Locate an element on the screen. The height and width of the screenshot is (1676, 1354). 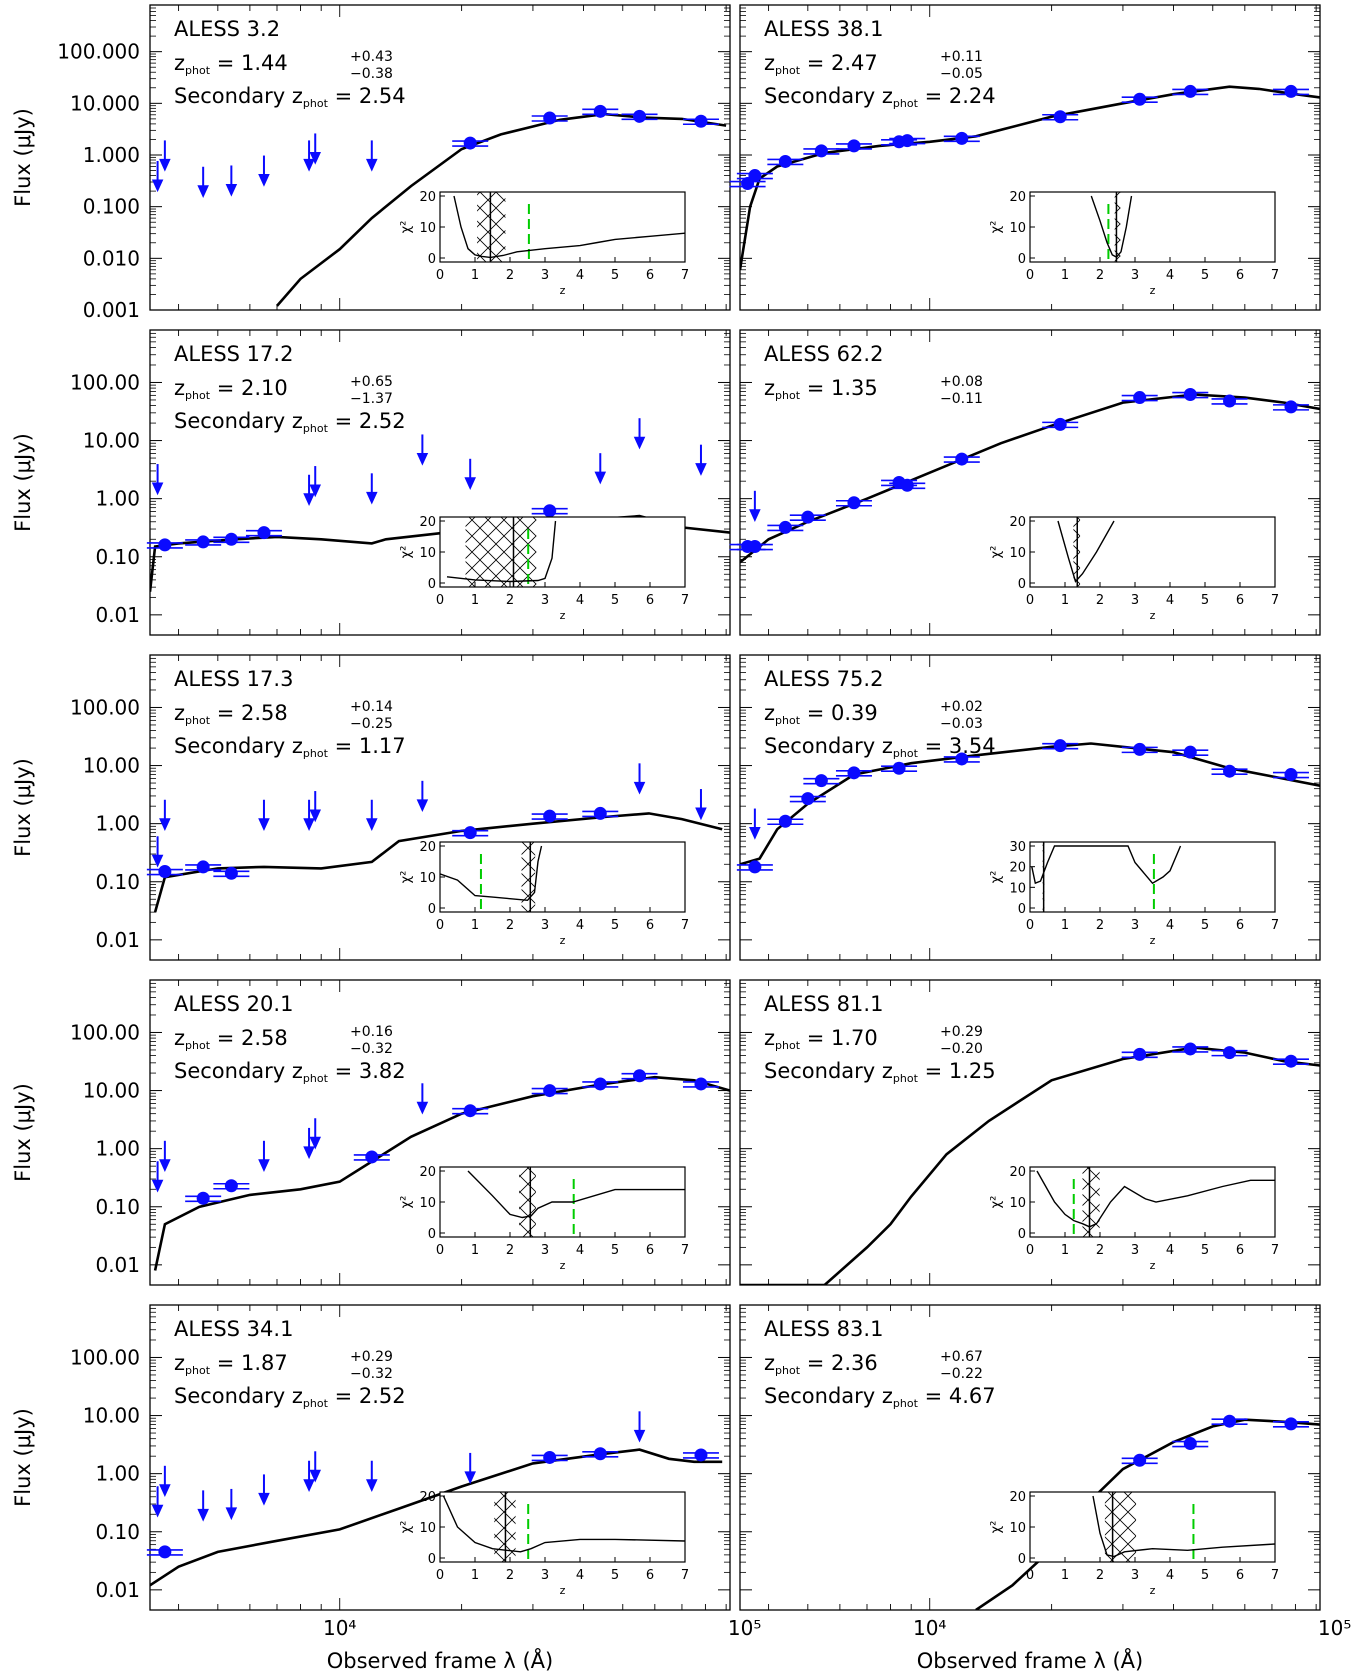
secondary-zphot-label: Secondary zphot = 2.52 is located at coordinates (290, 422).